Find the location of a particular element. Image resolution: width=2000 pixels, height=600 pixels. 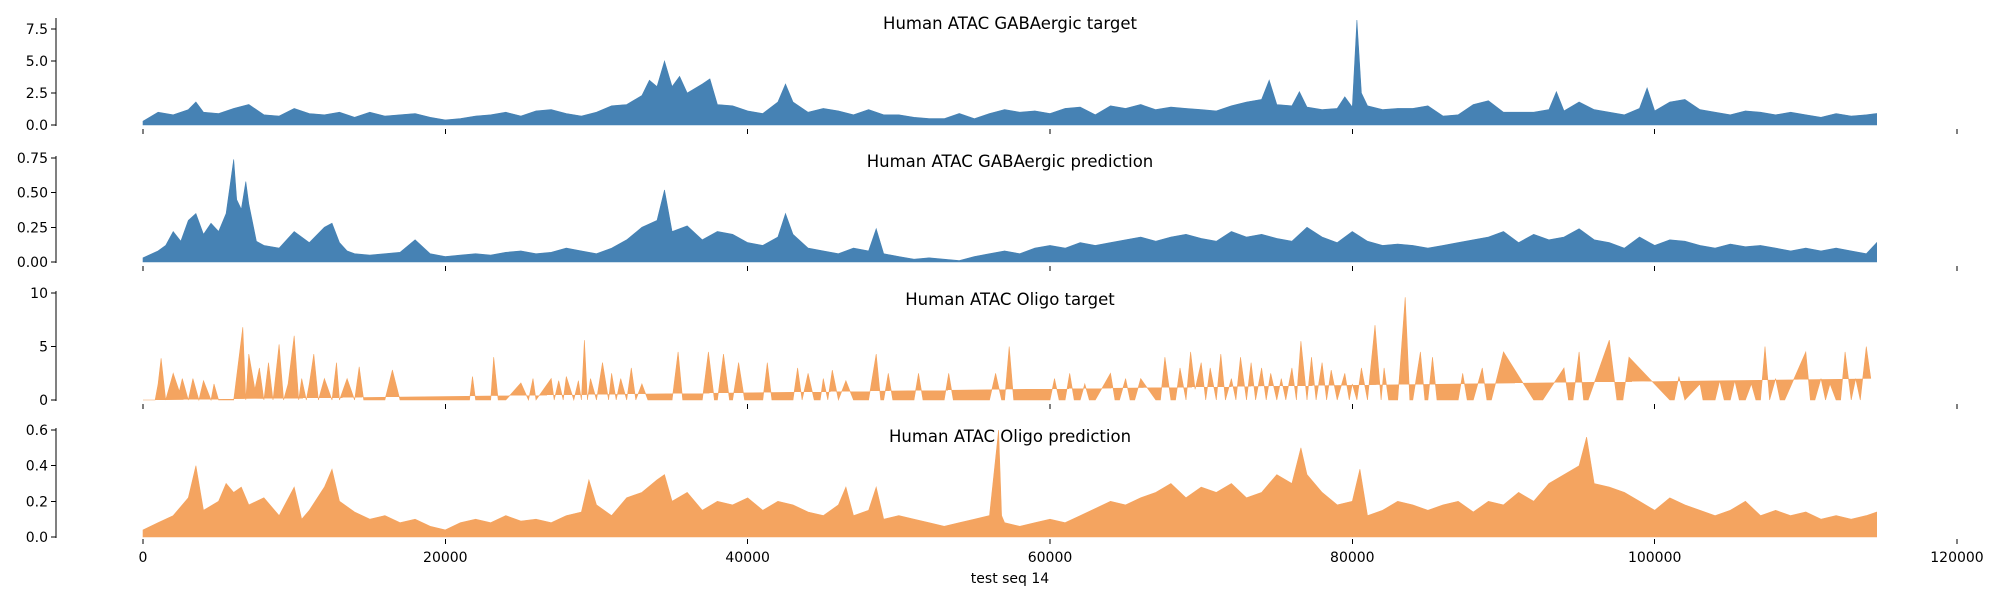

x-tick-label-6: 120000 is located at coordinates (1956, 558).